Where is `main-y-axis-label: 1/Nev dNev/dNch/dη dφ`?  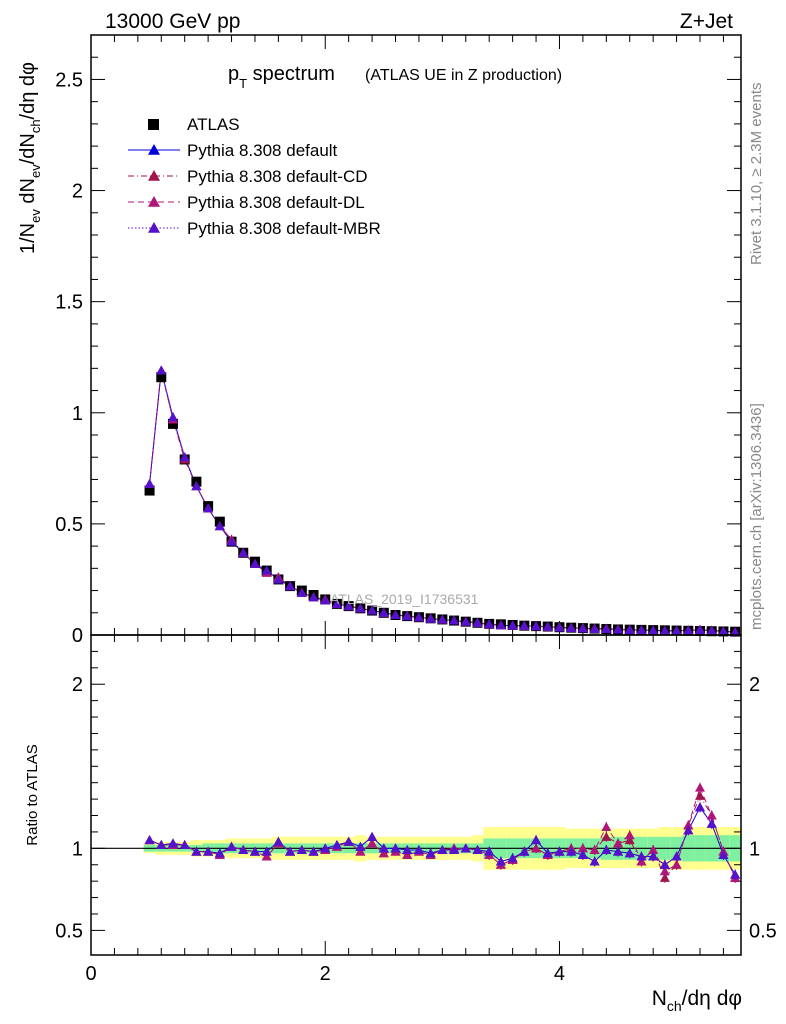
main-y-axis-label: 1/Nev dNev/dNch/dη dφ is located at coordinates (30, 158).